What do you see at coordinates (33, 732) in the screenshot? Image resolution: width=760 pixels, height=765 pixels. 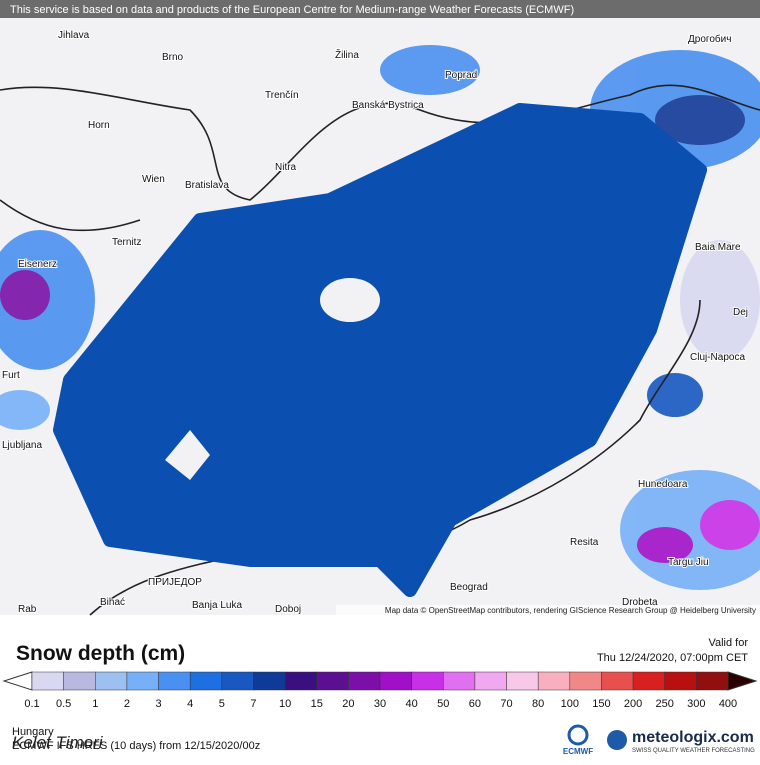 I see `region: Hungary` at bounding box center [33, 732].